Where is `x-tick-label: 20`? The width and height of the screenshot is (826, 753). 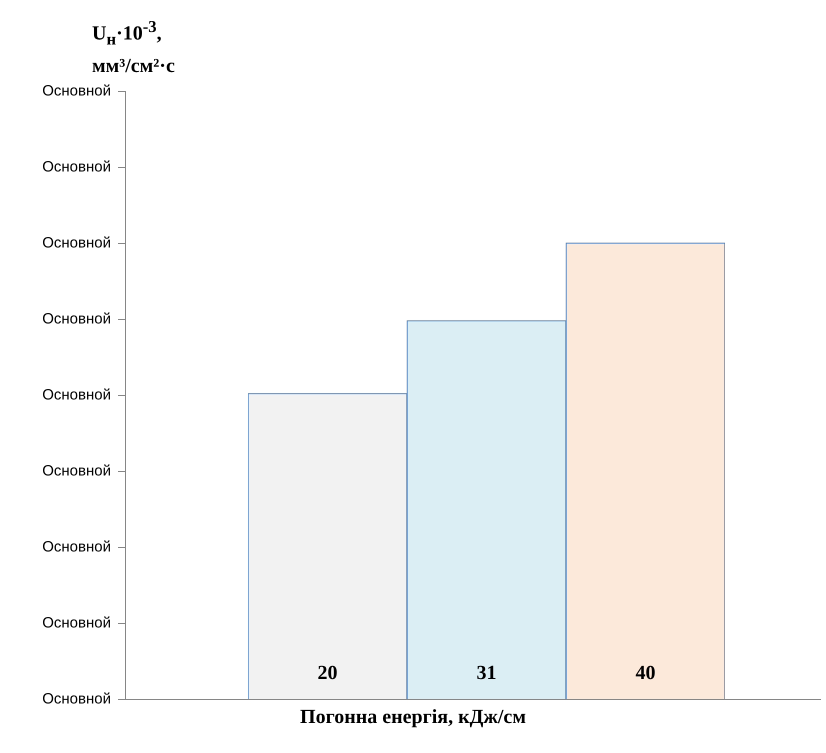
x-tick-label: 20 is located at coordinates (328, 673).